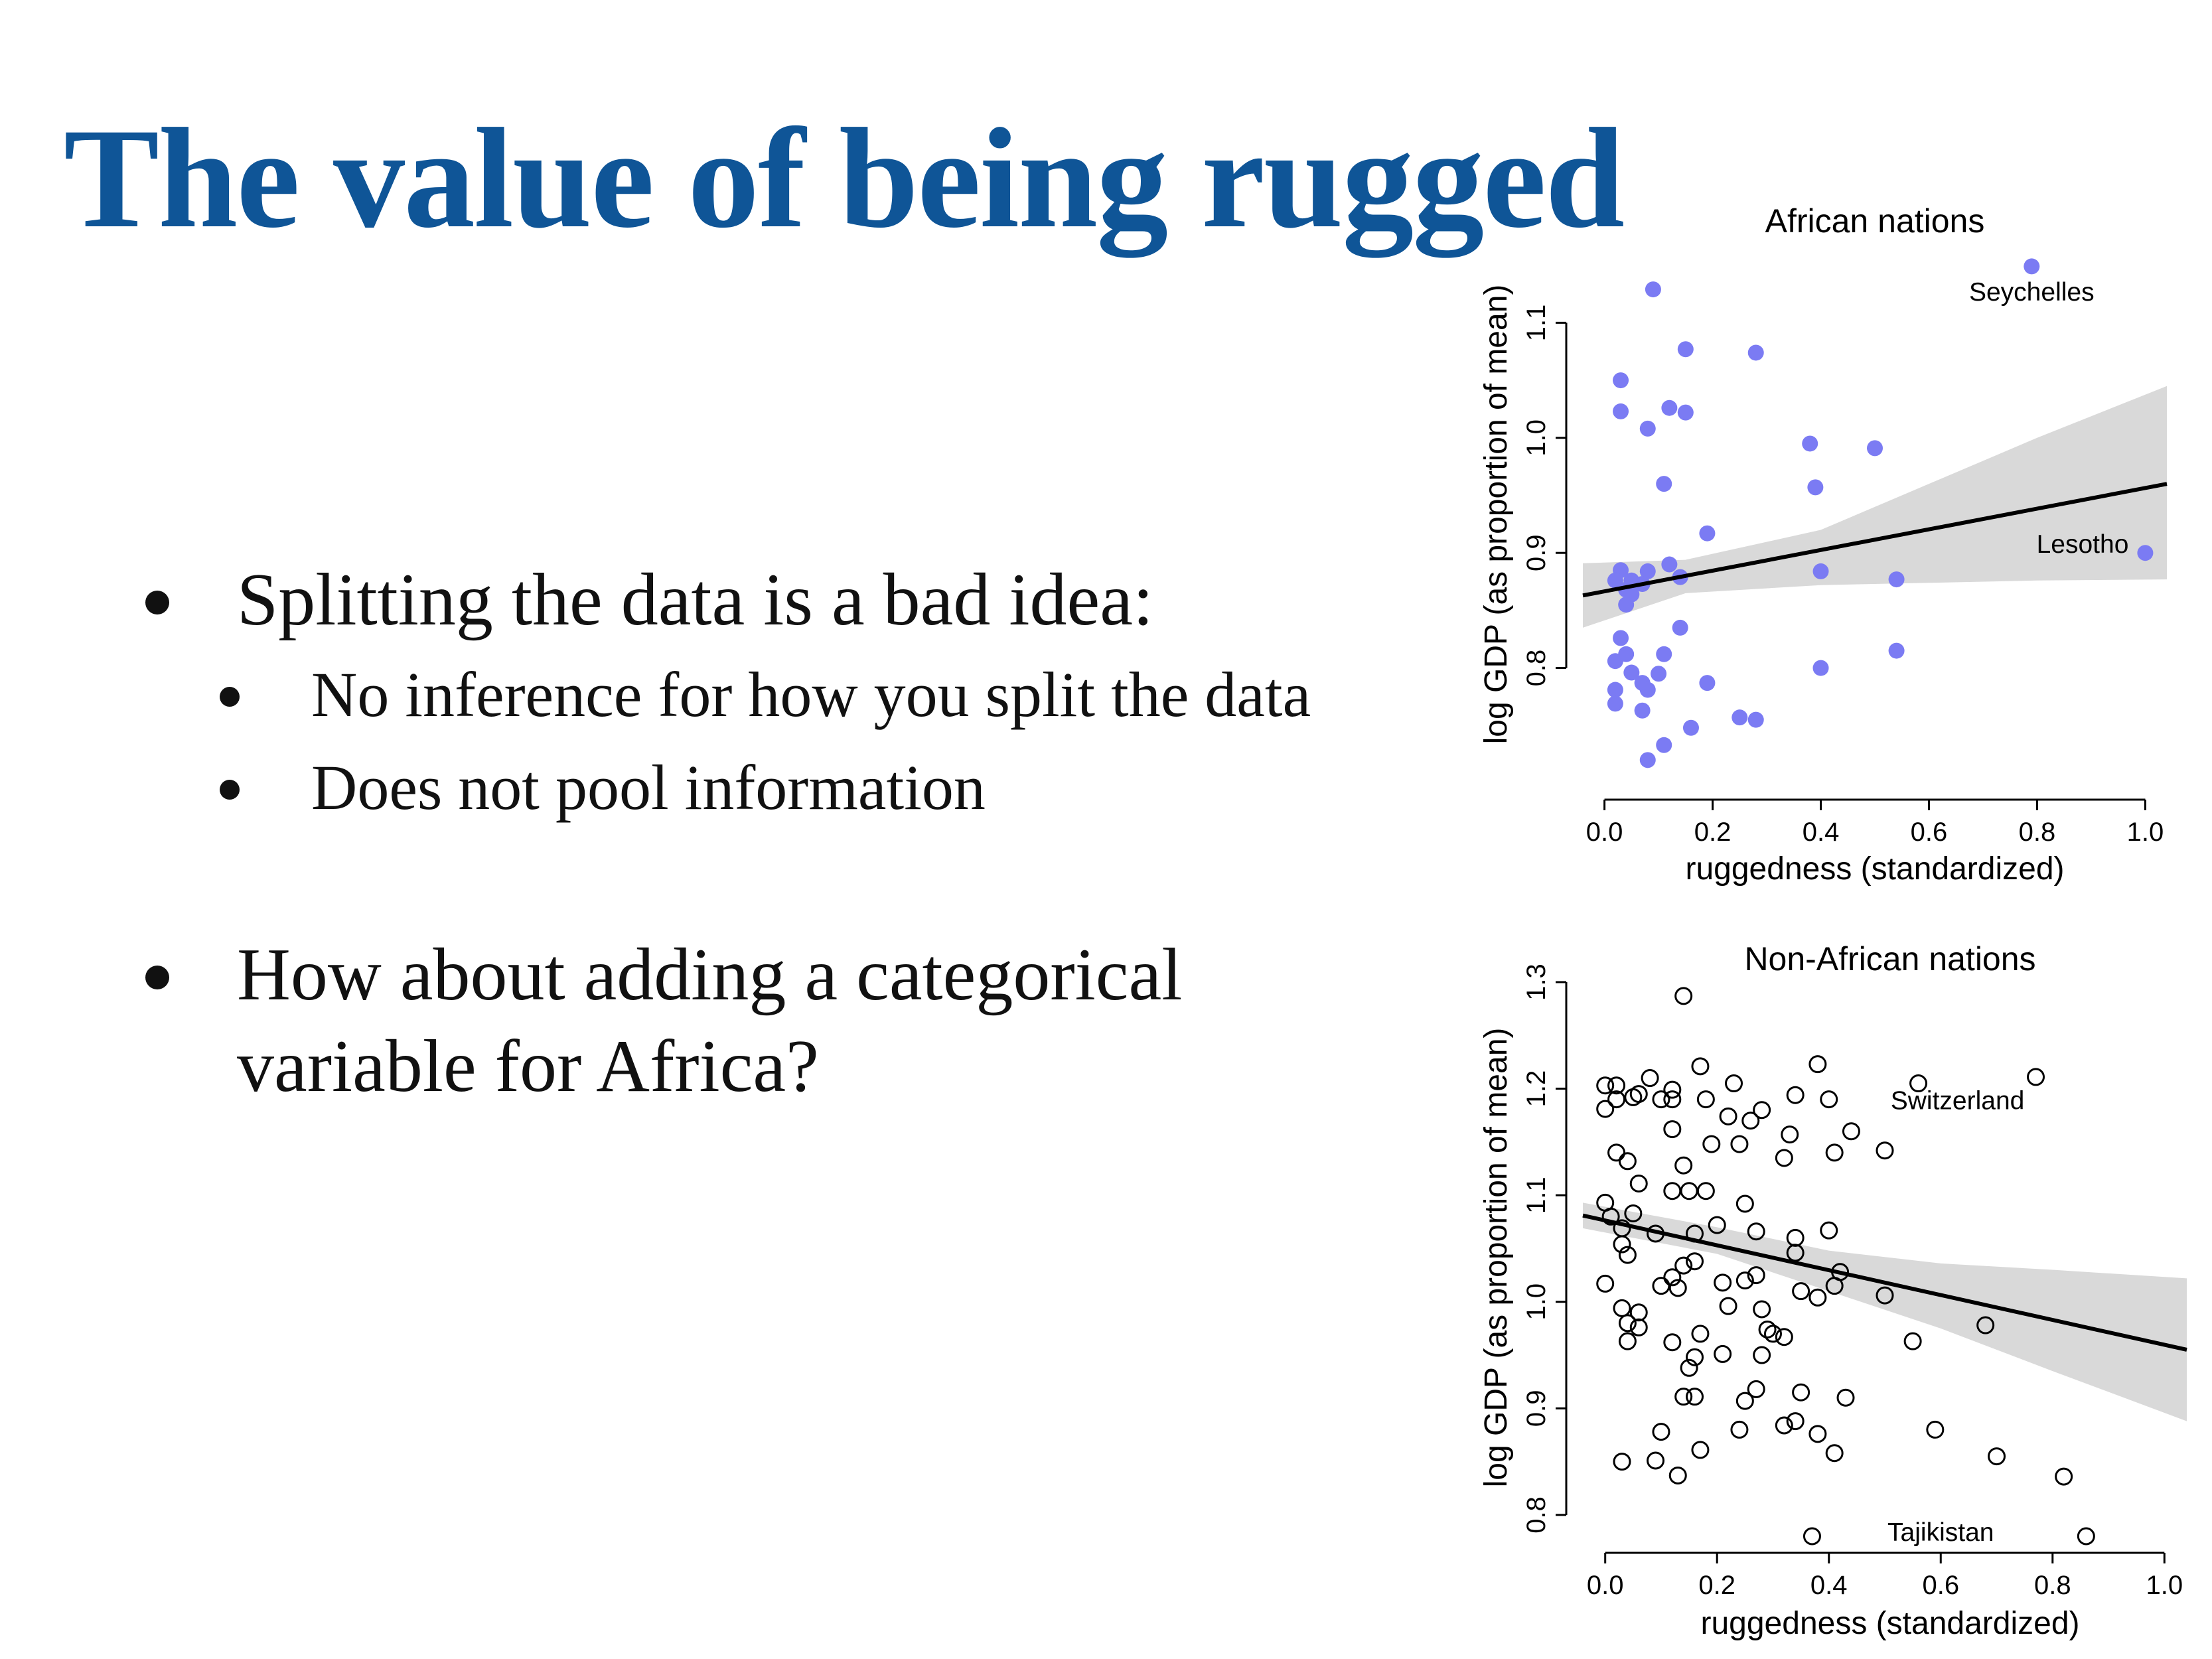 The height and width of the screenshot is (1659, 2212). I want to click on y-tick-label: 0.8, so click(1537, 1515).